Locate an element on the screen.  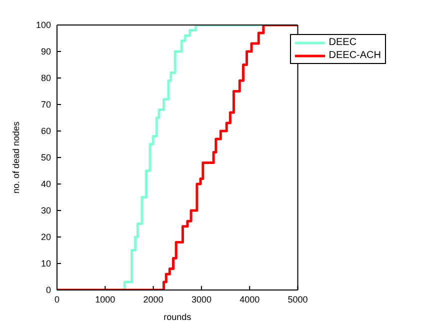
y-axis-title: no. of dead nodes is located at coordinates (16, 157).